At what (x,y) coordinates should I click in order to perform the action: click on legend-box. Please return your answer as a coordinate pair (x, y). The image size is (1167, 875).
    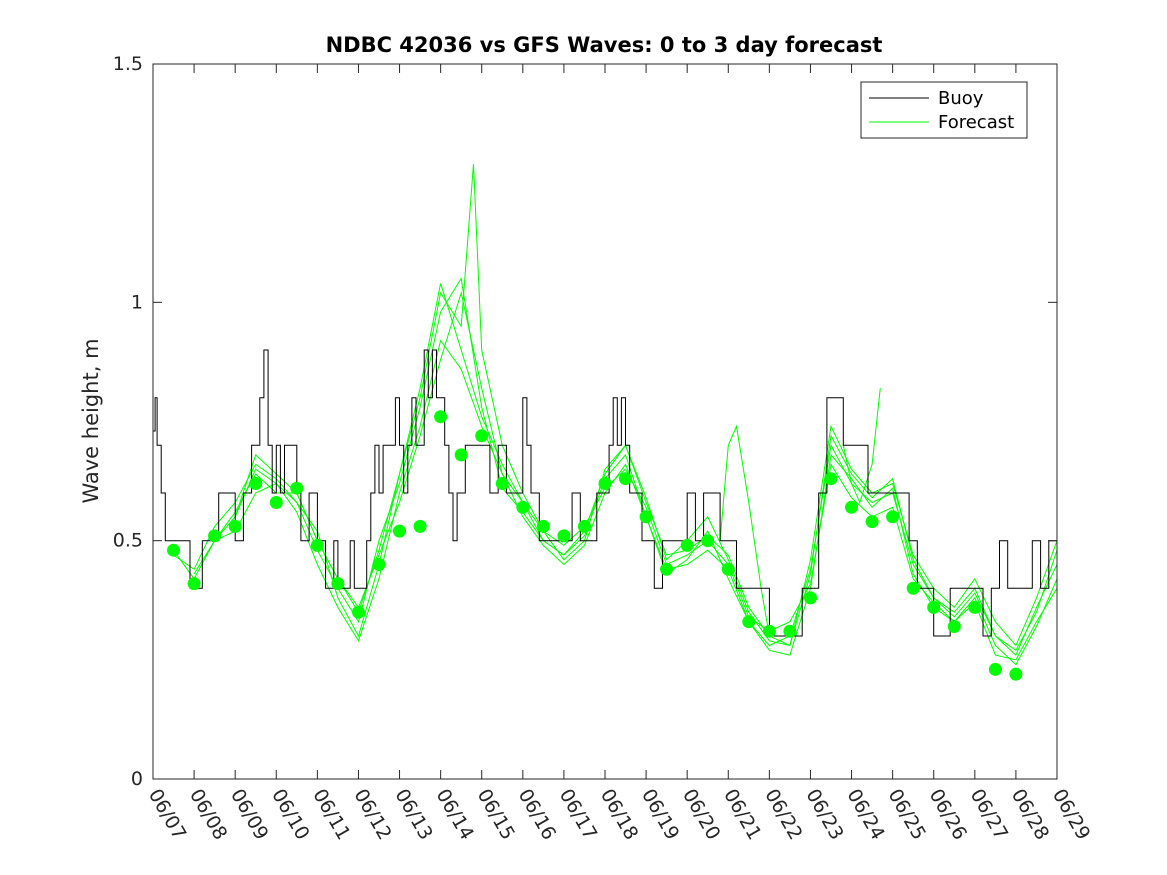
    Looking at the image, I should click on (944, 110).